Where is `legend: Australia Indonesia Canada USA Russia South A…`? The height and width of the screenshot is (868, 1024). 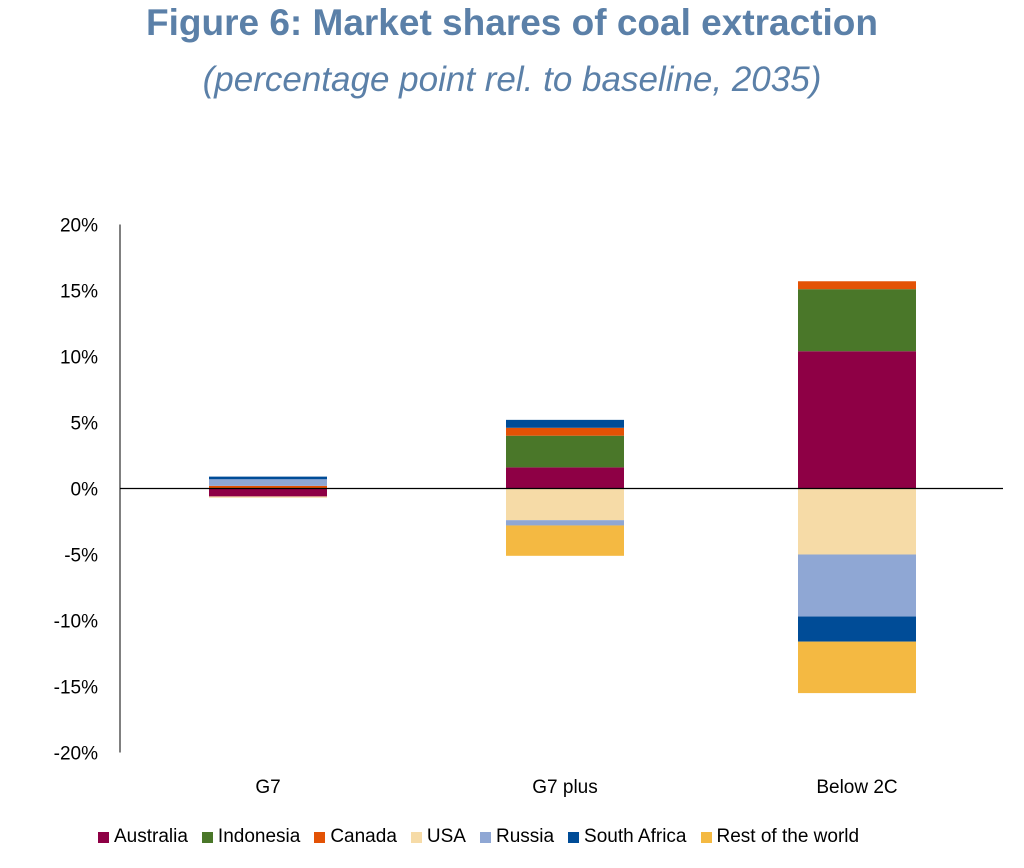
legend: Australia Indonesia Canada USA Russia South A… is located at coordinates (478, 837).